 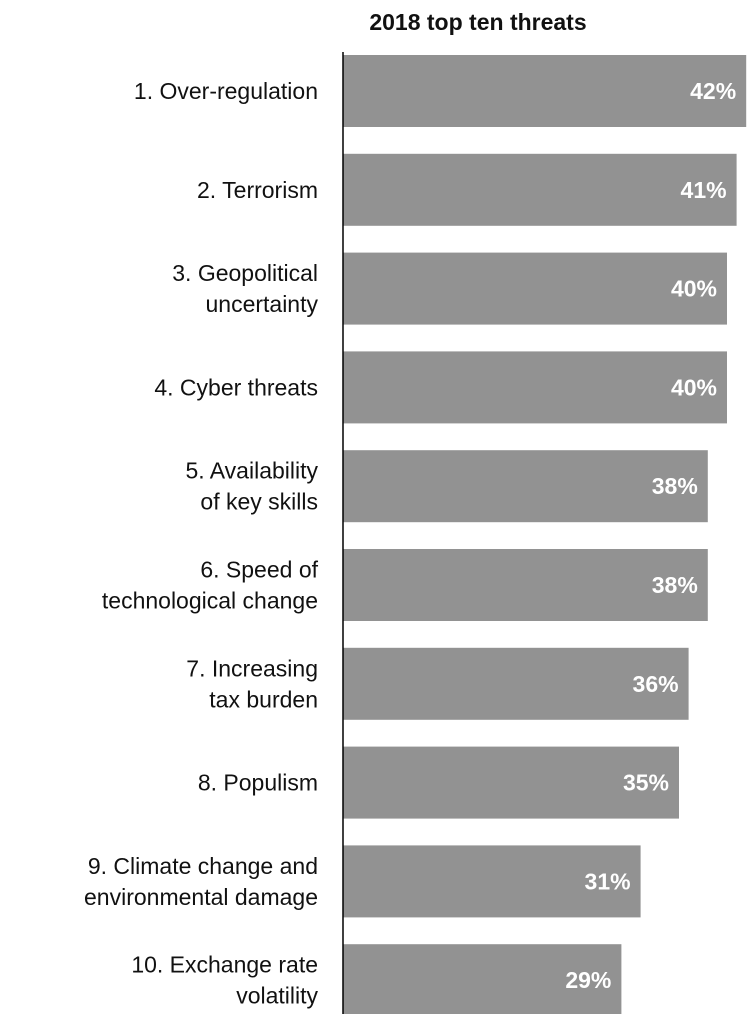 What do you see at coordinates (656, 684) in the screenshot?
I see `value-label-7: 36%` at bounding box center [656, 684].